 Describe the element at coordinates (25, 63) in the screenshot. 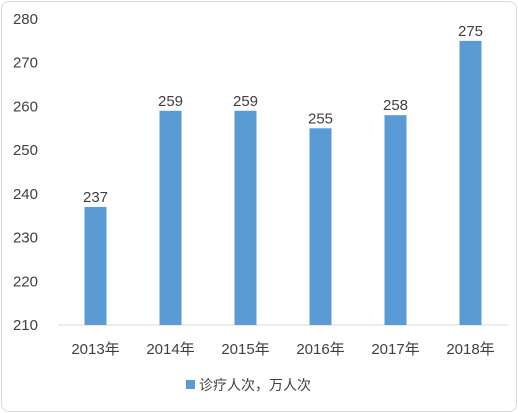

I see `y-tick-label: 270` at that location.